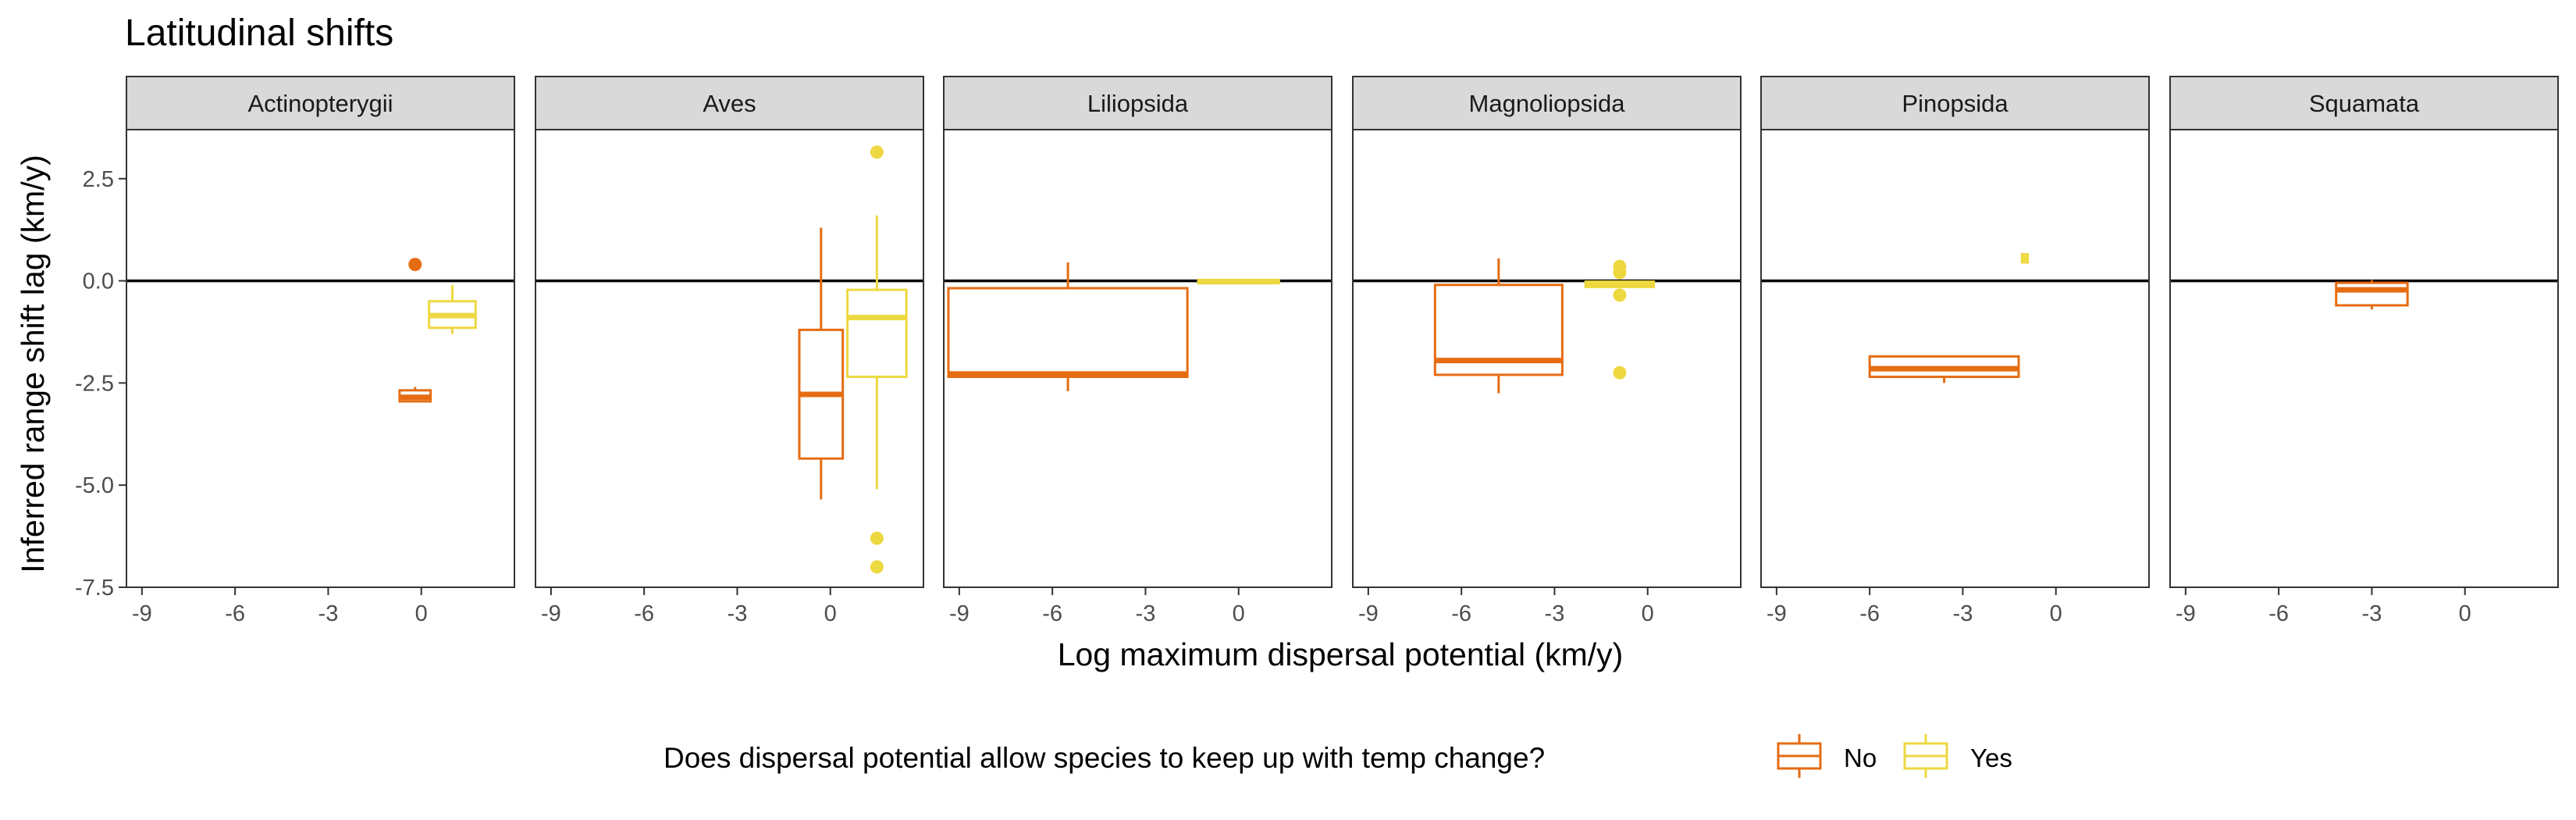  What do you see at coordinates (1991, 757) in the screenshot?
I see `legend-label: Yes` at bounding box center [1991, 757].